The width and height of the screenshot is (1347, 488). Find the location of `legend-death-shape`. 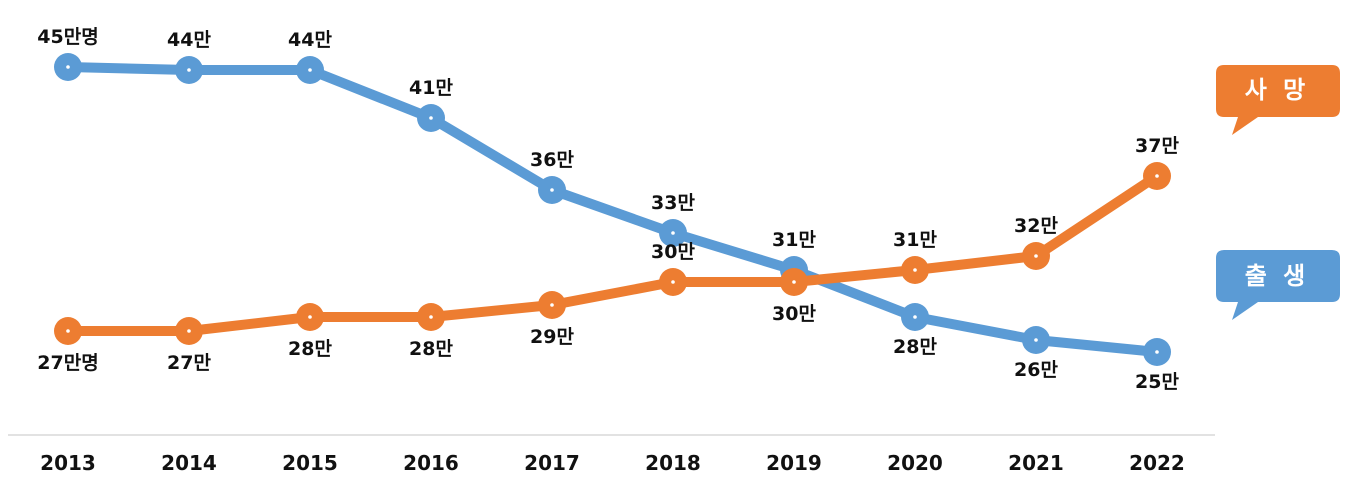

legend-death-shape is located at coordinates (1278, 100).